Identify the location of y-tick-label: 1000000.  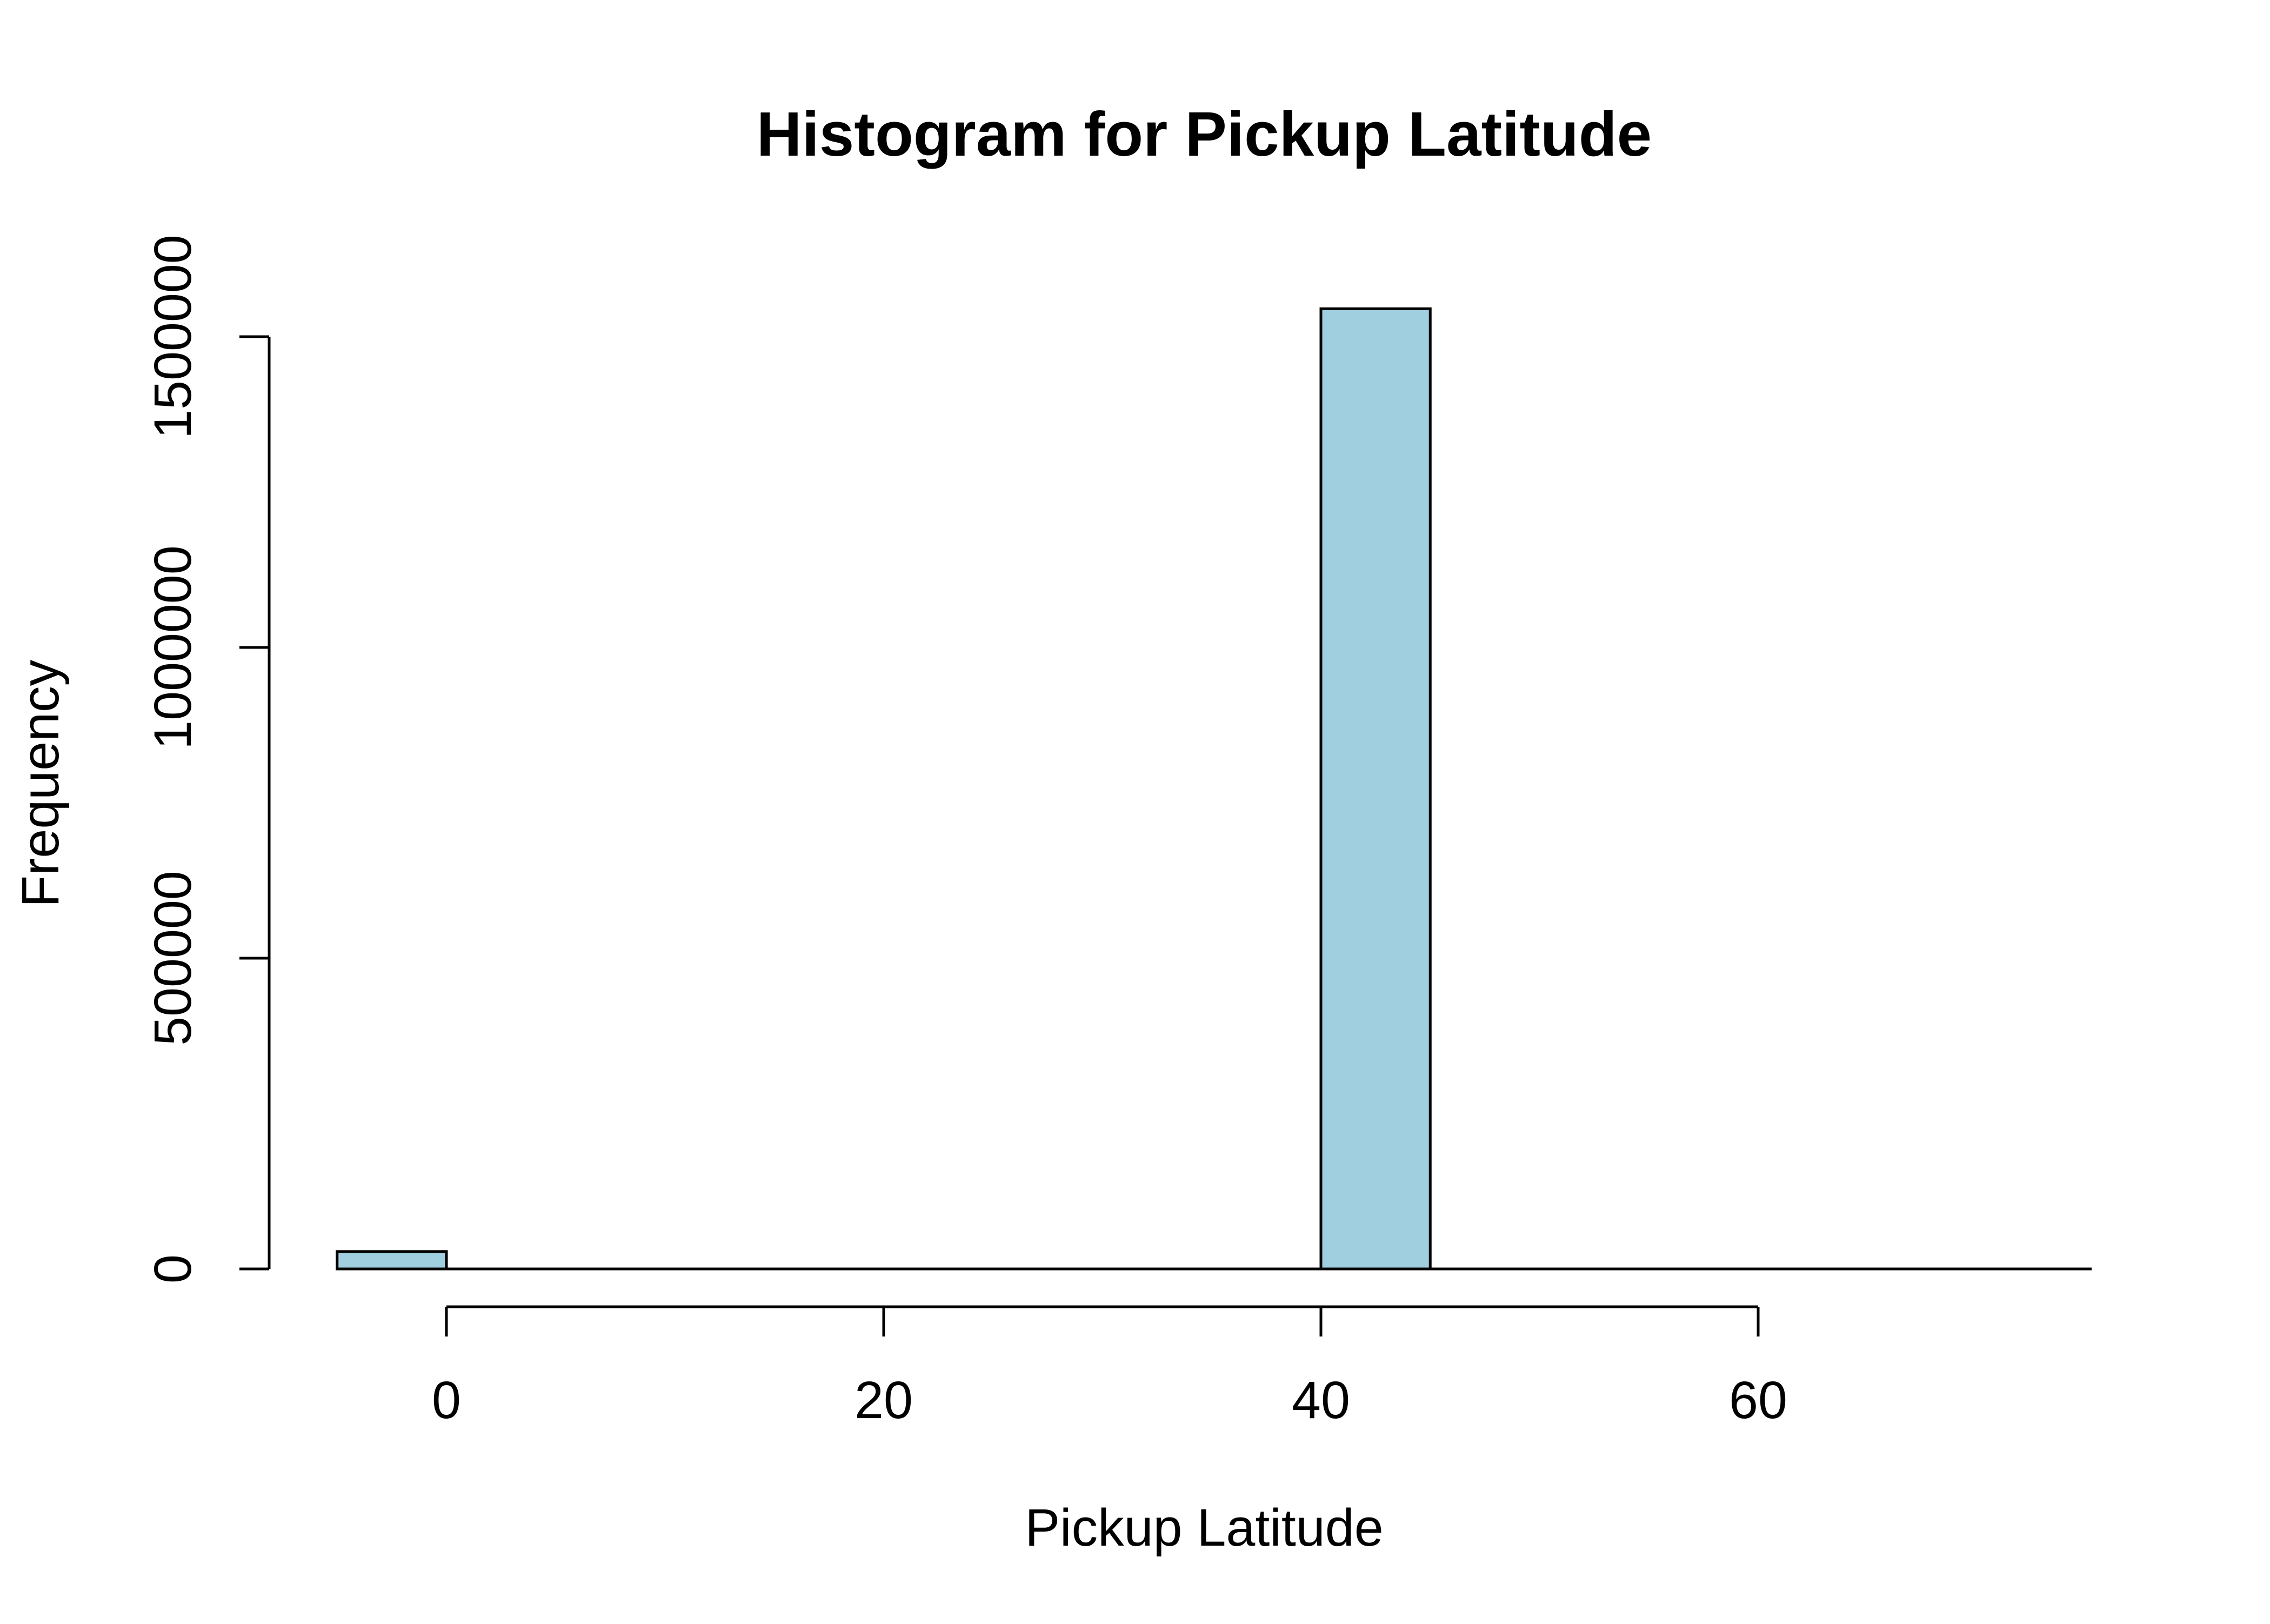
(172, 647).